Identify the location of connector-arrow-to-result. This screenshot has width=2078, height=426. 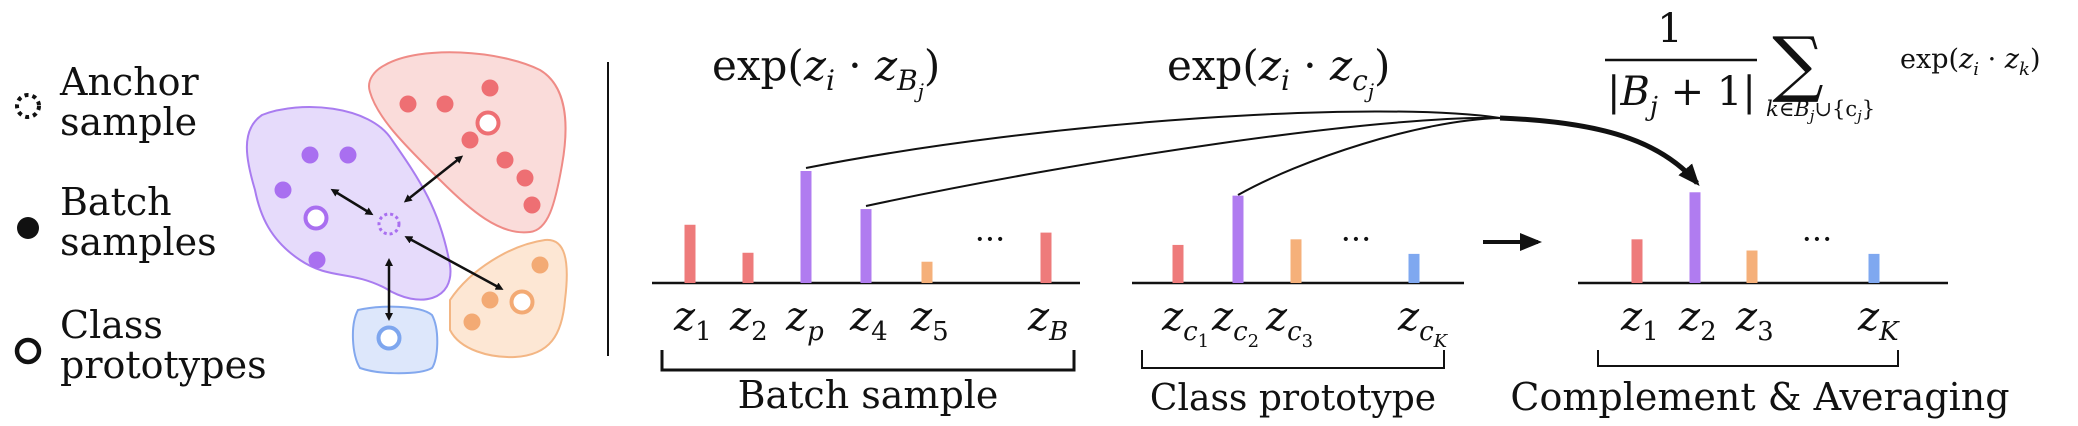
(1599, 151).